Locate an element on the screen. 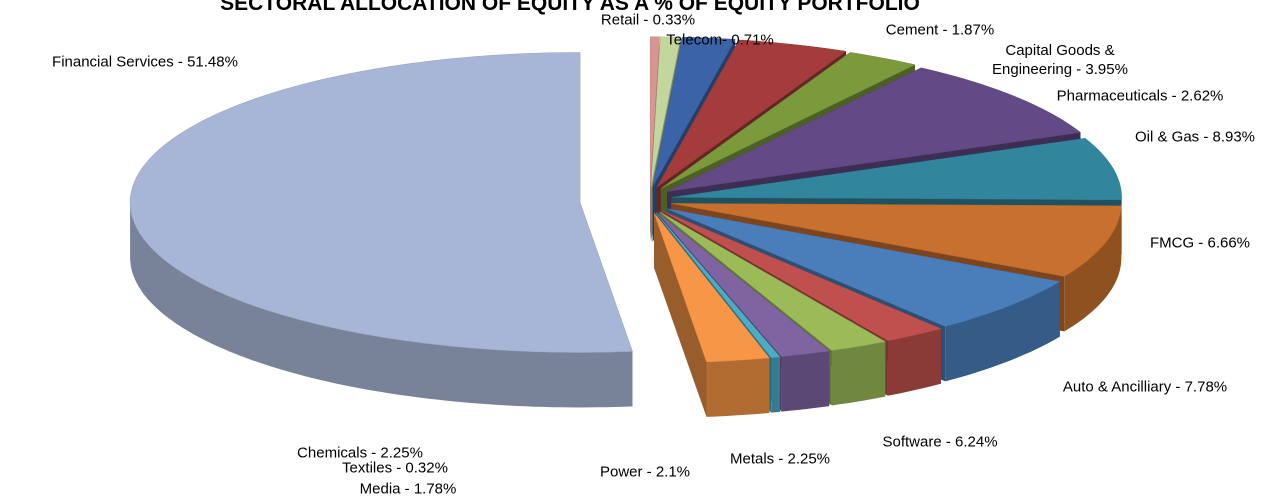 The image size is (1281, 497). slice-label: Oil & Gas - 8.93% is located at coordinates (1195, 137).